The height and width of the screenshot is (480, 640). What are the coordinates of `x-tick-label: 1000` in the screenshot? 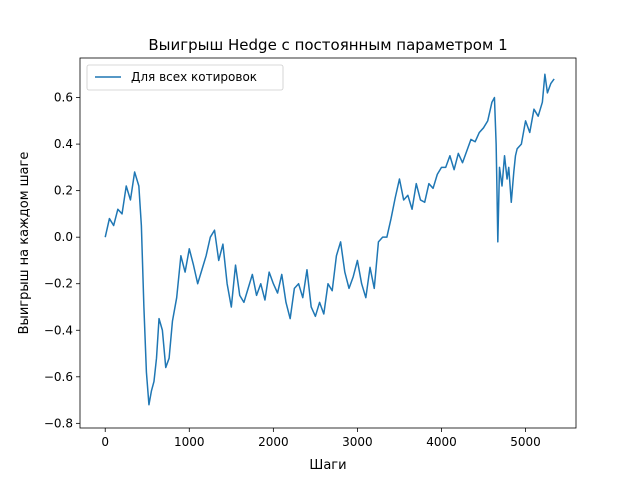 It's located at (189, 442).